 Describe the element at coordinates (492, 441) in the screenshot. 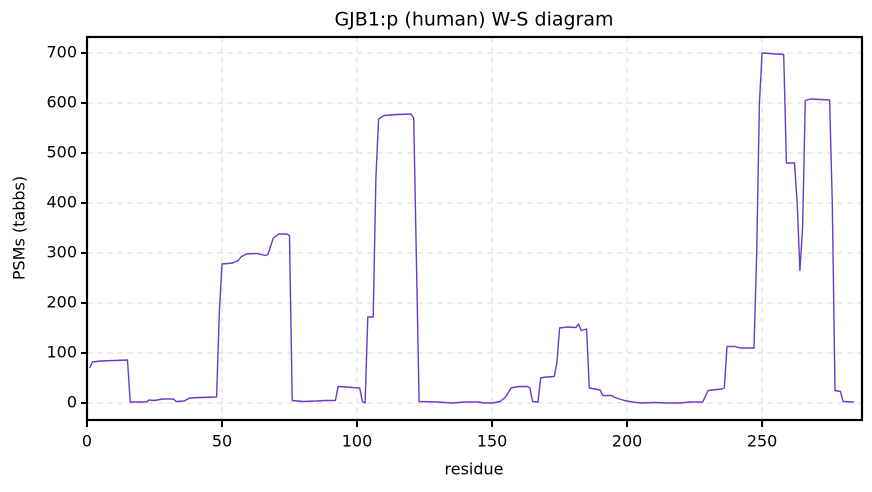

I see `x-tick-label: 150` at that location.